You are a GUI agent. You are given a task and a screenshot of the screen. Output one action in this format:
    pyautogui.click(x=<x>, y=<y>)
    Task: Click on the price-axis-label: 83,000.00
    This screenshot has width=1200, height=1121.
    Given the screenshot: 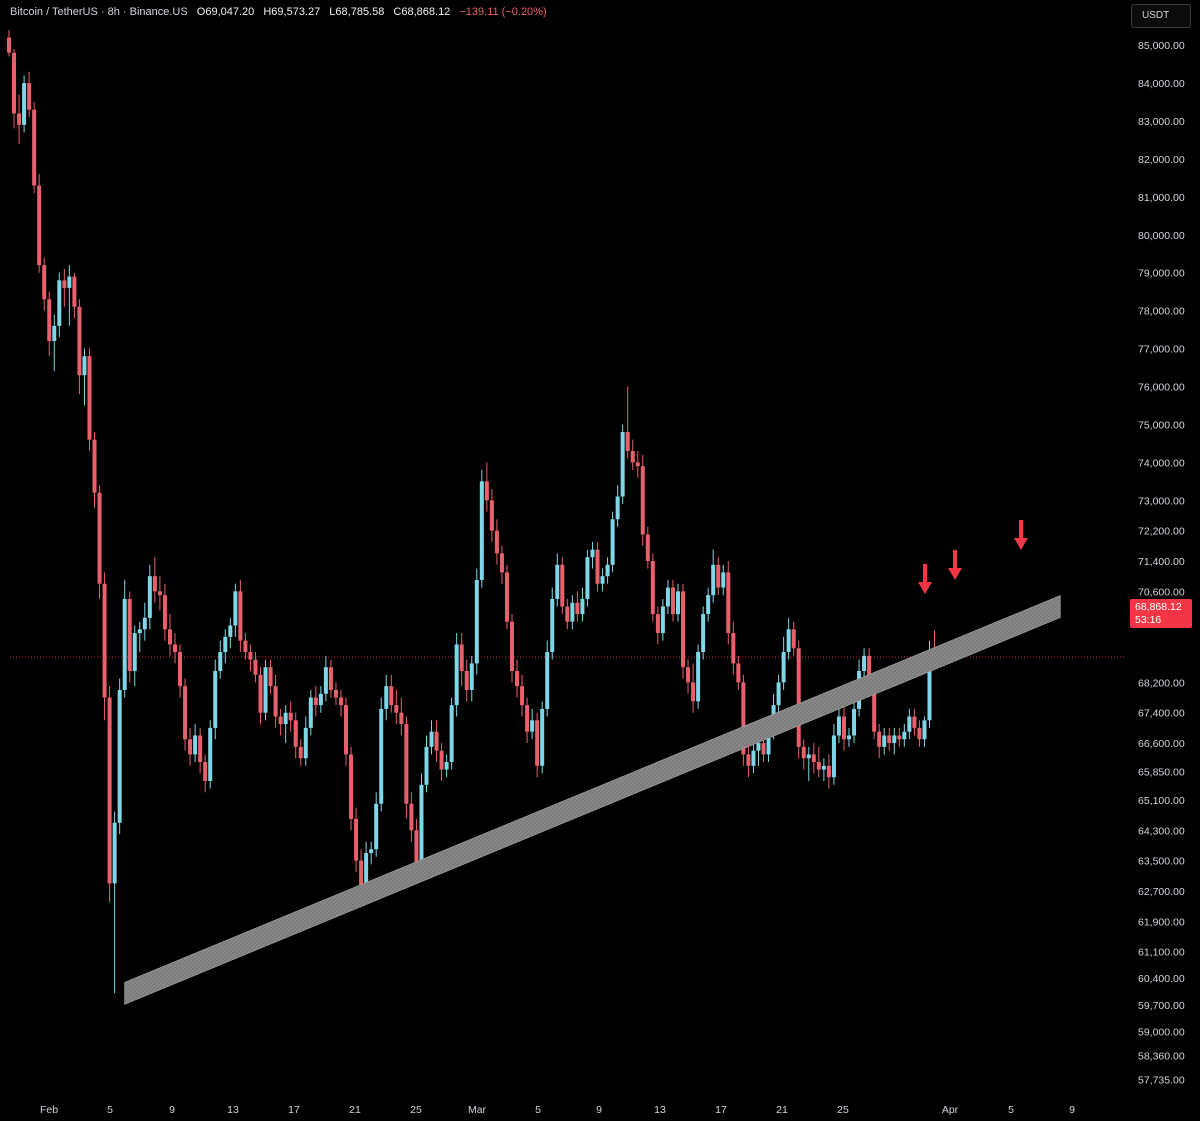 What is the action you would take?
    pyautogui.click(x=1161, y=122)
    